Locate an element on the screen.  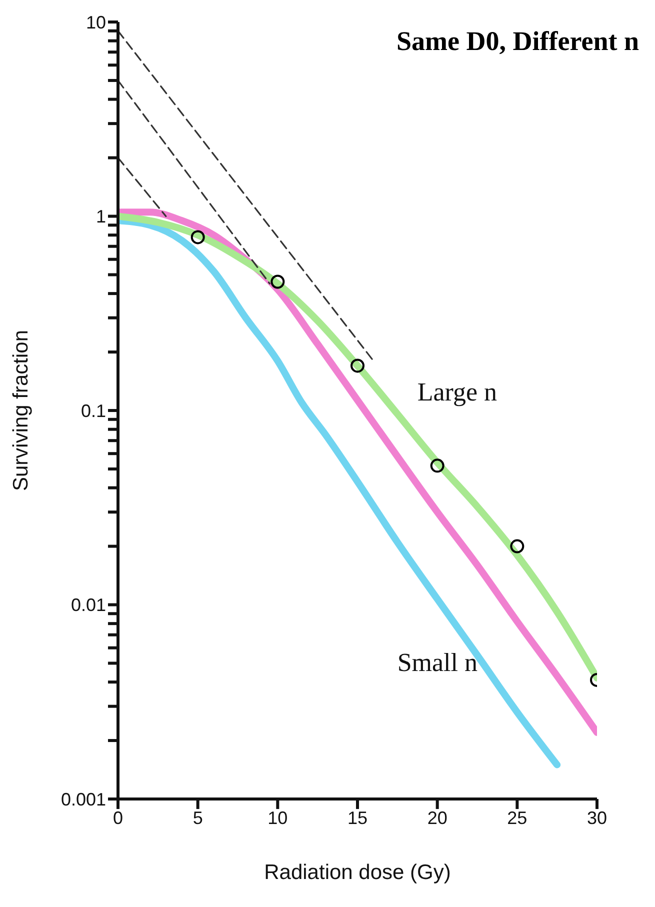
x-tick-label: 0 is located at coordinates (118, 818).